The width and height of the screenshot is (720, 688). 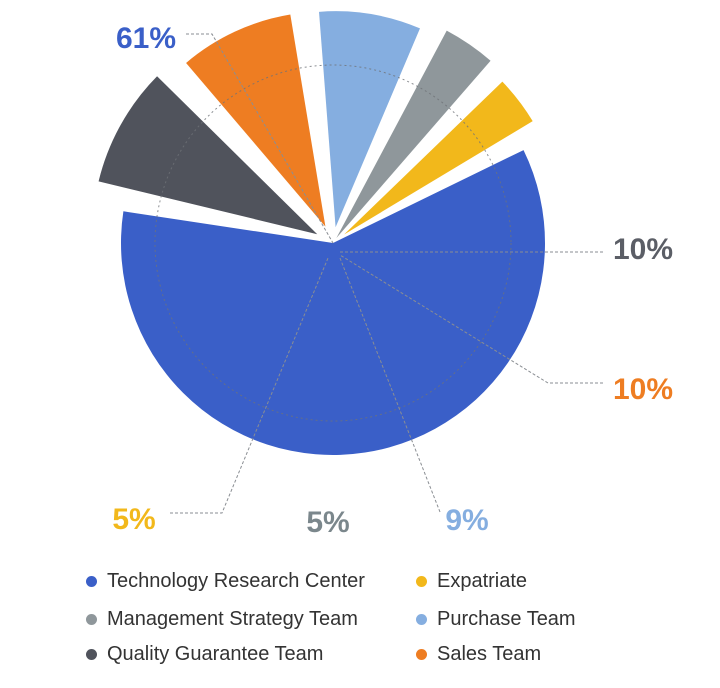 I want to click on data-label-purchase-team: 9%, so click(x=466, y=520).